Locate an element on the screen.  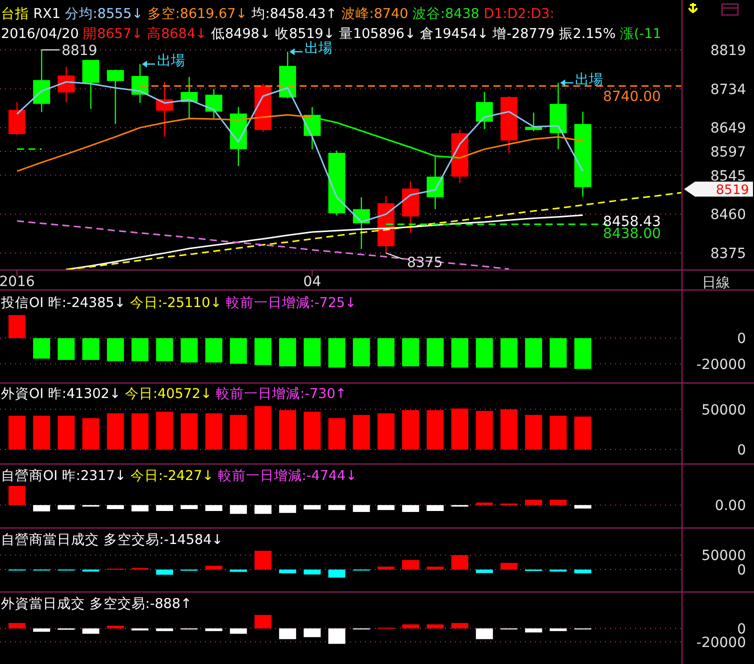
chart-title: 自營商OI 昨:2317↓ 今日:-2427↓ 較前一日增減:-4744↓ is located at coordinates (179, 476).